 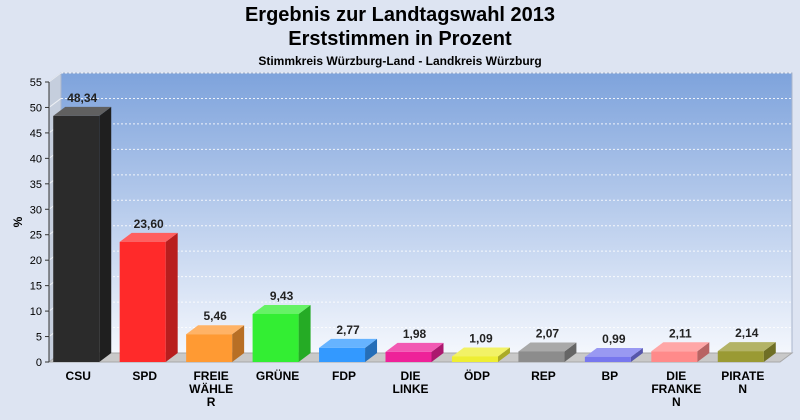 What do you see at coordinates (676, 389) in the screenshot?
I see `x-tick-label: DIE FRANKE N` at bounding box center [676, 389].